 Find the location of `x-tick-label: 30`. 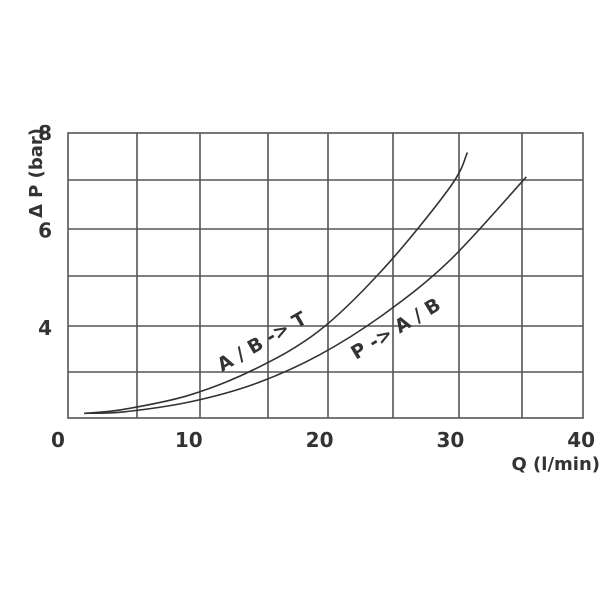

x-tick-label: 30 is located at coordinates (450, 440).